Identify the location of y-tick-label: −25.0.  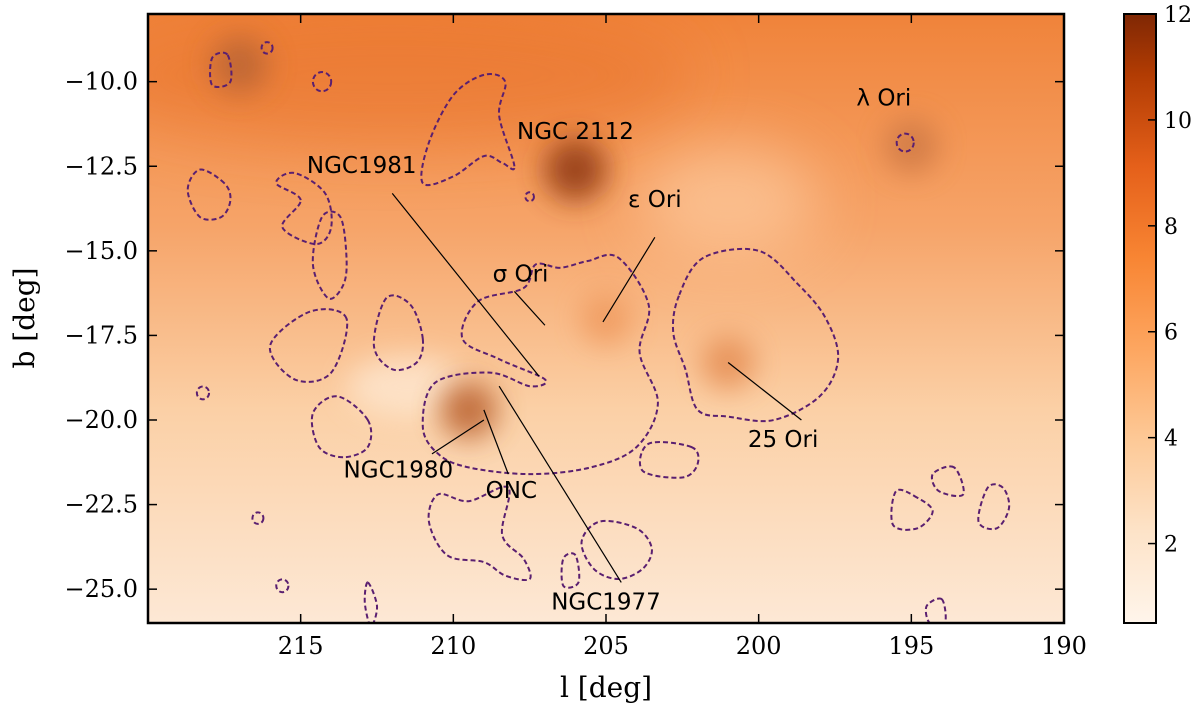
(101, 589).